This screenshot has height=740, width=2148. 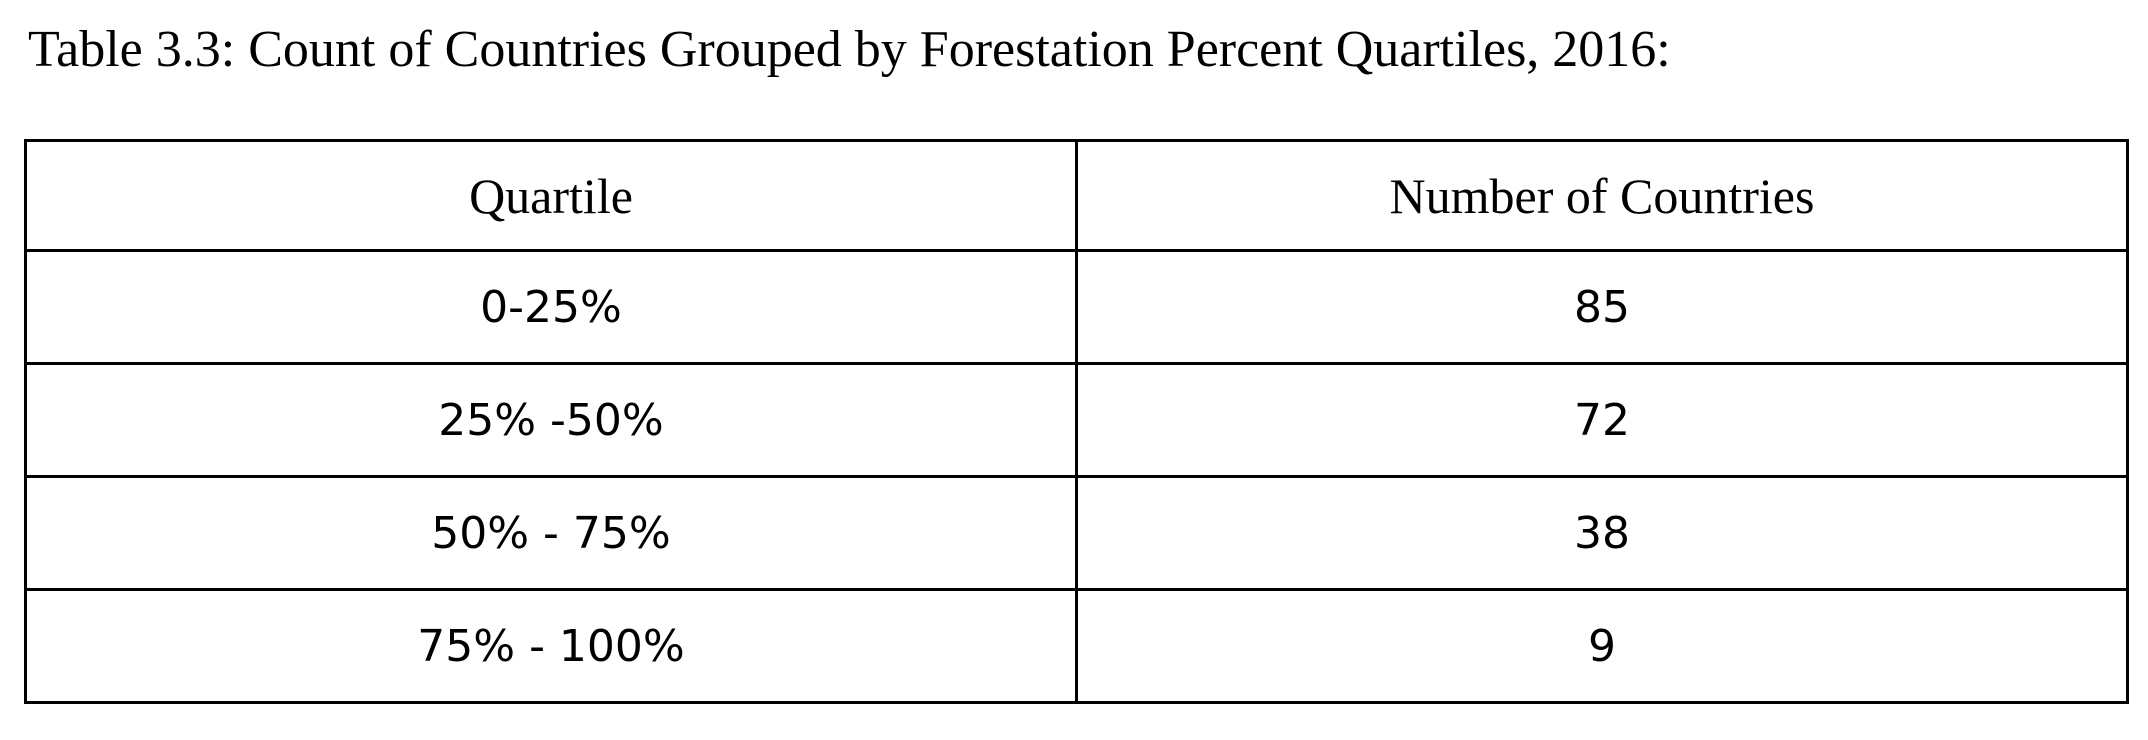 I want to click on quartile-cell: 75% - 100%, so click(x=551, y=646).